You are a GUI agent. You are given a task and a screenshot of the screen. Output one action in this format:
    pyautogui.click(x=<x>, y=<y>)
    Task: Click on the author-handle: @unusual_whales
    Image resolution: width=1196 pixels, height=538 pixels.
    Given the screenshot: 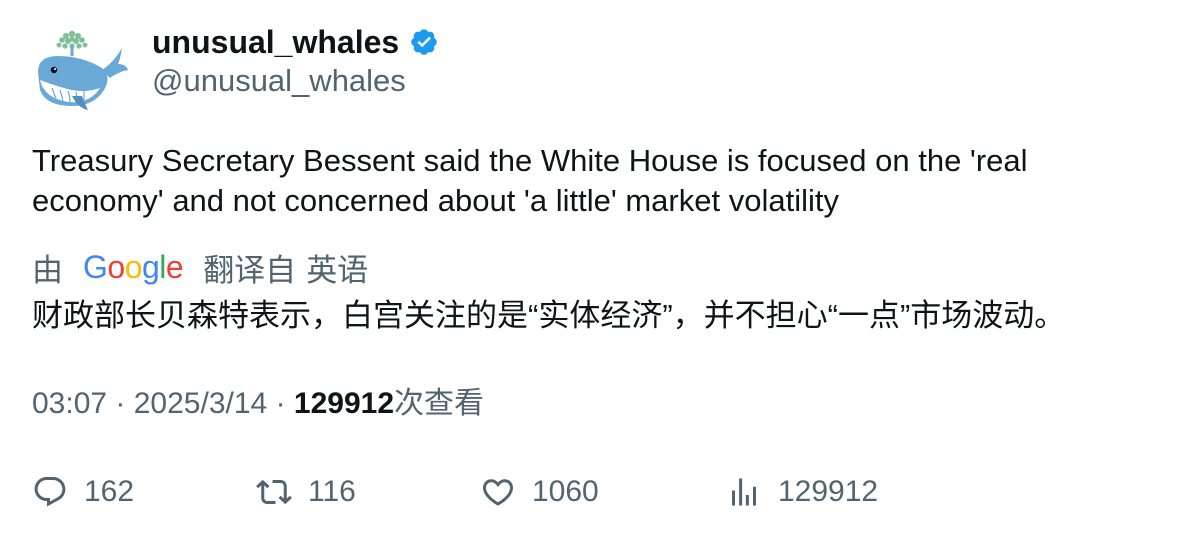 What is the action you would take?
    pyautogui.click(x=279, y=80)
    